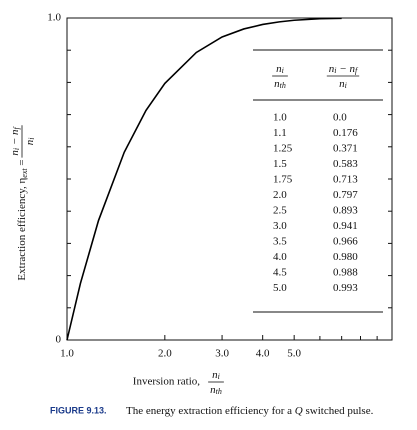 This screenshot has width=417, height=430. Describe the element at coordinates (210, 411) in the screenshot. I see `caption-text: The energy extraction efficiency for a` at that location.